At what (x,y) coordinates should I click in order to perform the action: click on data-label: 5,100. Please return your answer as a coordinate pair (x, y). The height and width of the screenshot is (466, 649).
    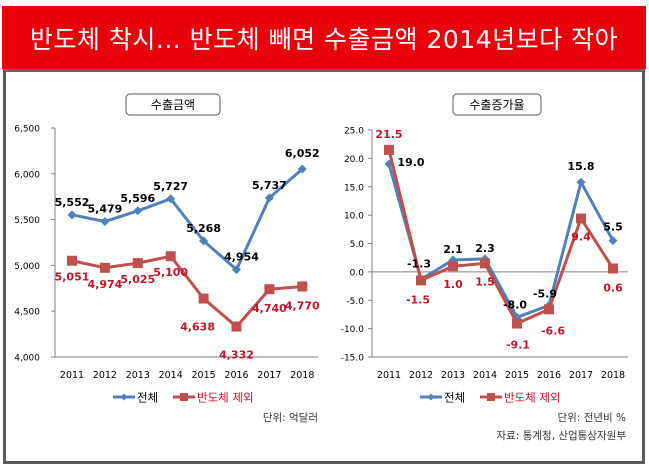
    Looking at the image, I should click on (170, 272).